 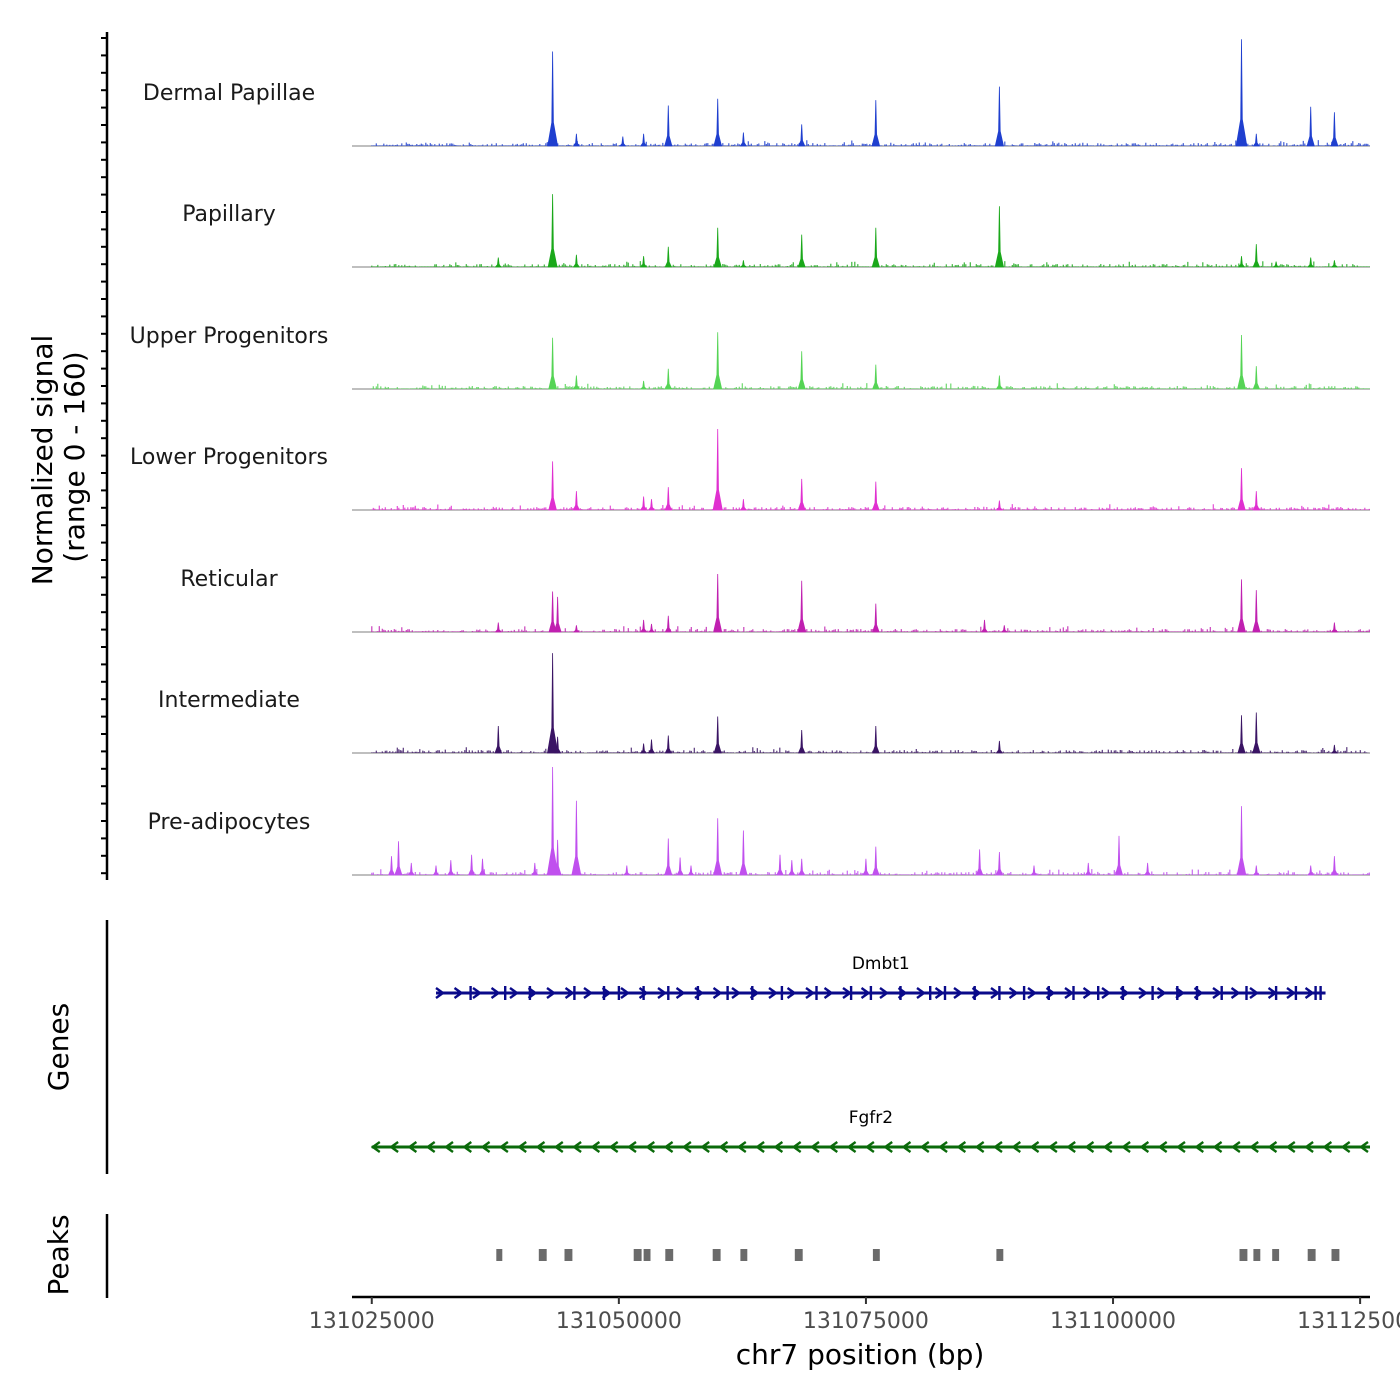 I want to click on track-pre-adipocytes: Pre-adipocytes, so click(x=759, y=821).